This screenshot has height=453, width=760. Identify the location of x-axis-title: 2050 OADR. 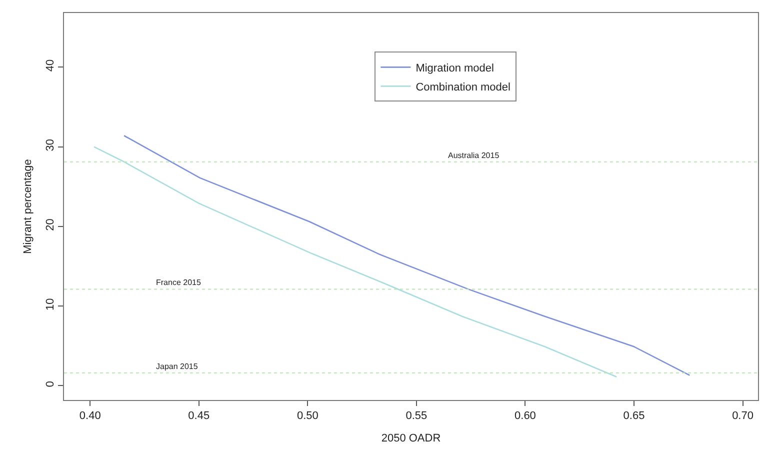
(411, 438).